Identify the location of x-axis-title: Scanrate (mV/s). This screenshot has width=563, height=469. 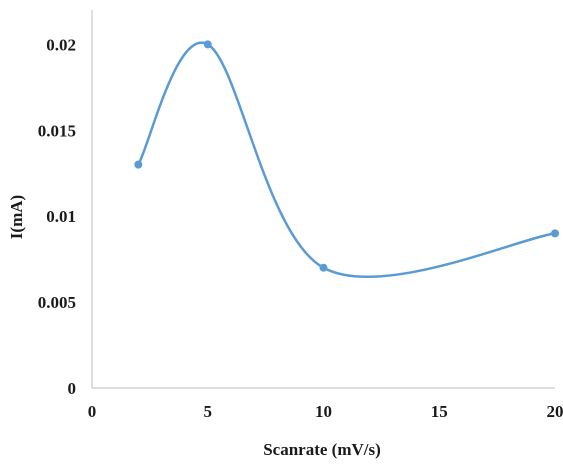
(322, 449).